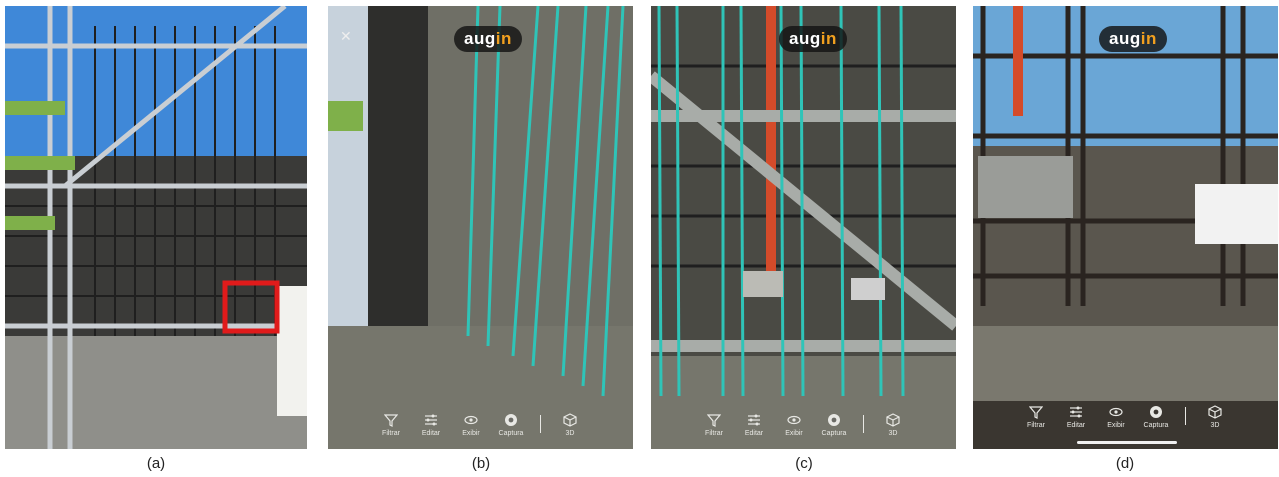 Image resolution: width=1279 pixels, height=477 pixels. What do you see at coordinates (251, 307) in the screenshot?
I see `highlight-box` at bounding box center [251, 307].